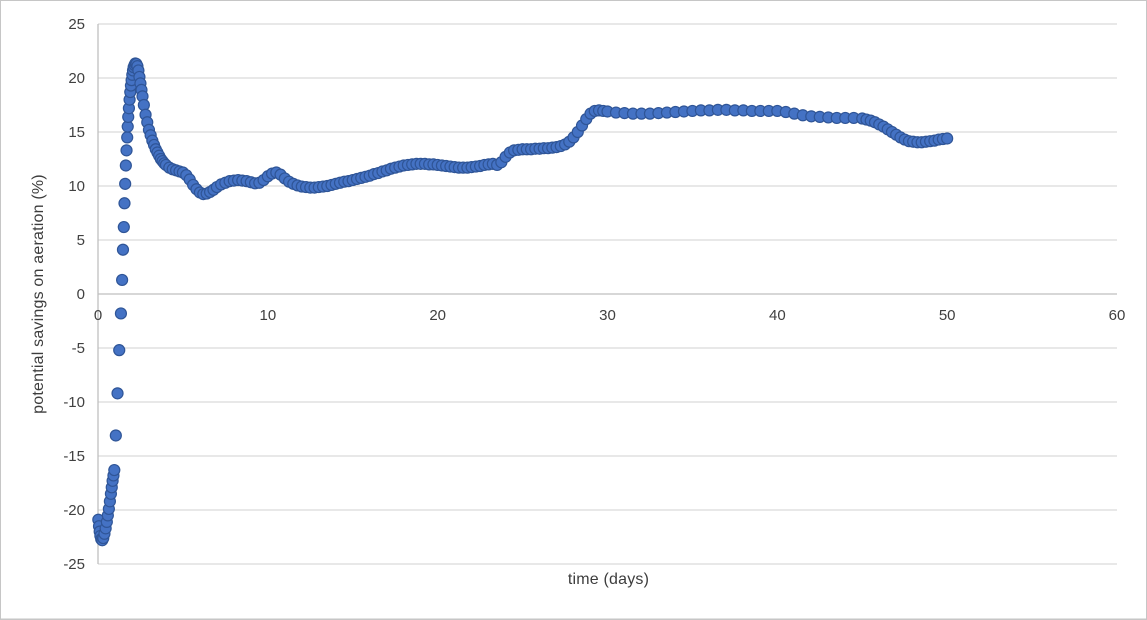 This screenshot has height=620, width=1147. I want to click on y-tick-label: -25, so click(74, 564).